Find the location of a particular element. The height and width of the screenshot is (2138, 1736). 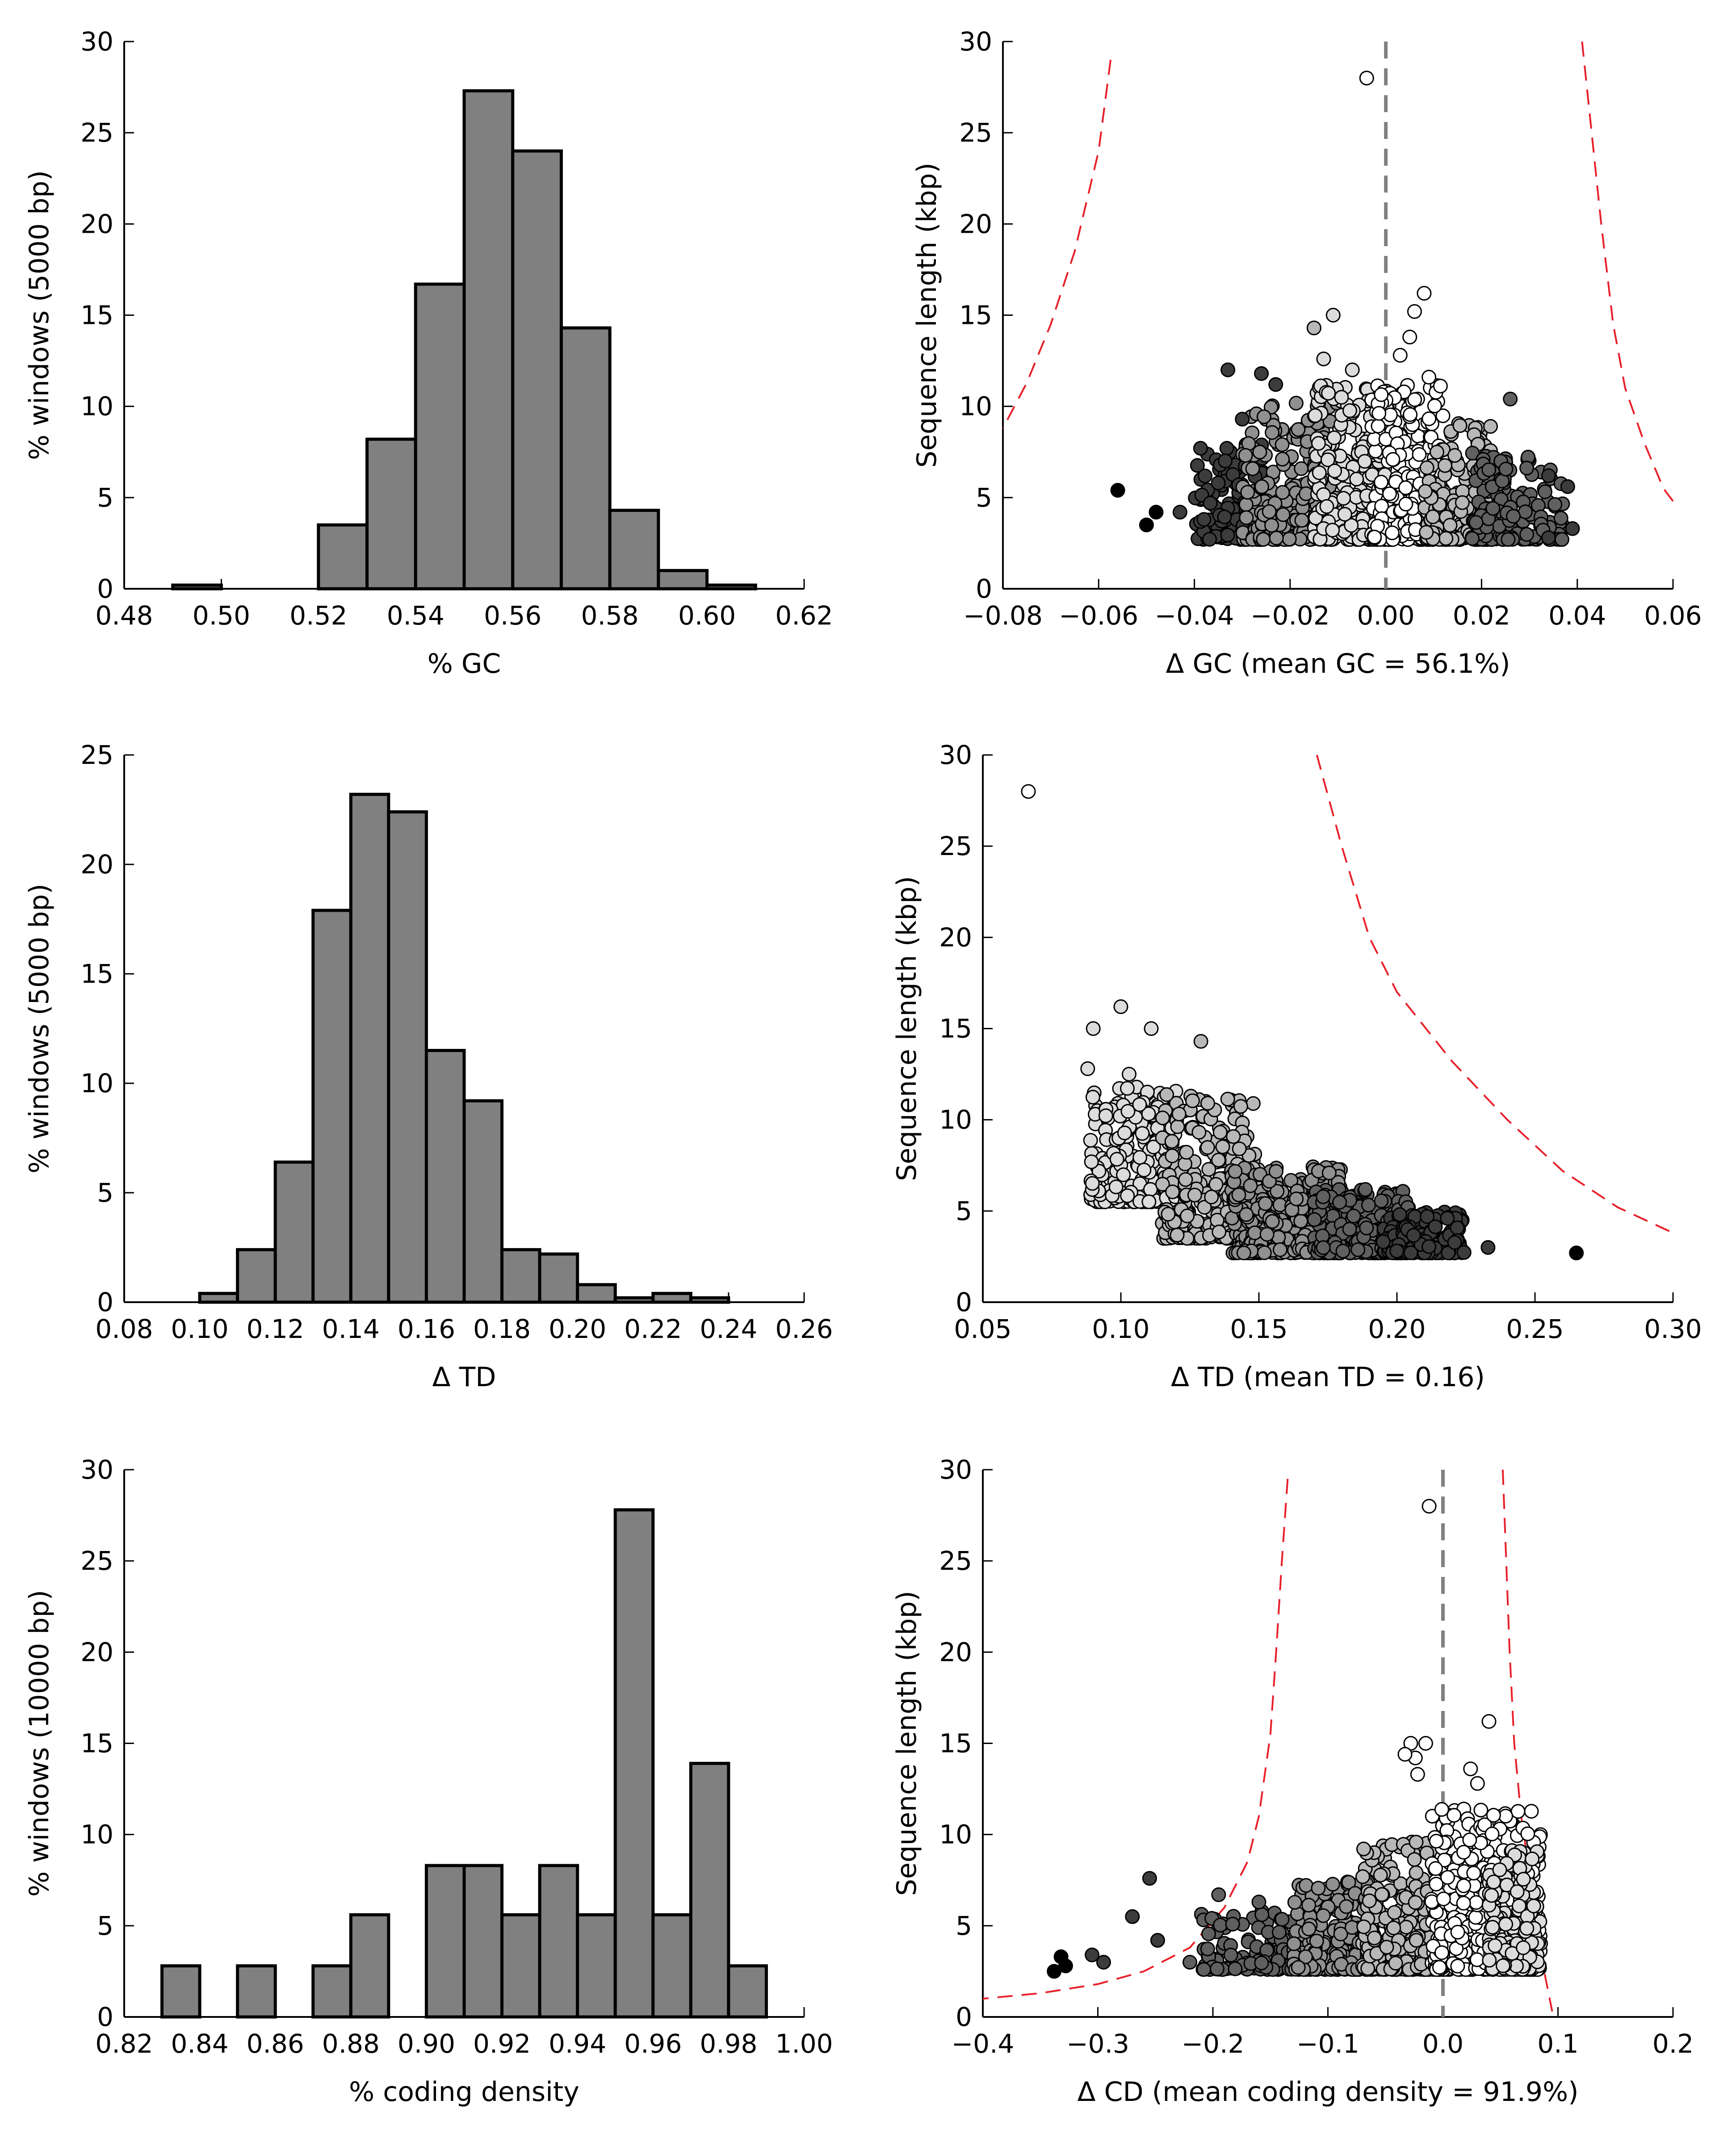

x-tick-label: 0.06 is located at coordinates (1673, 615).